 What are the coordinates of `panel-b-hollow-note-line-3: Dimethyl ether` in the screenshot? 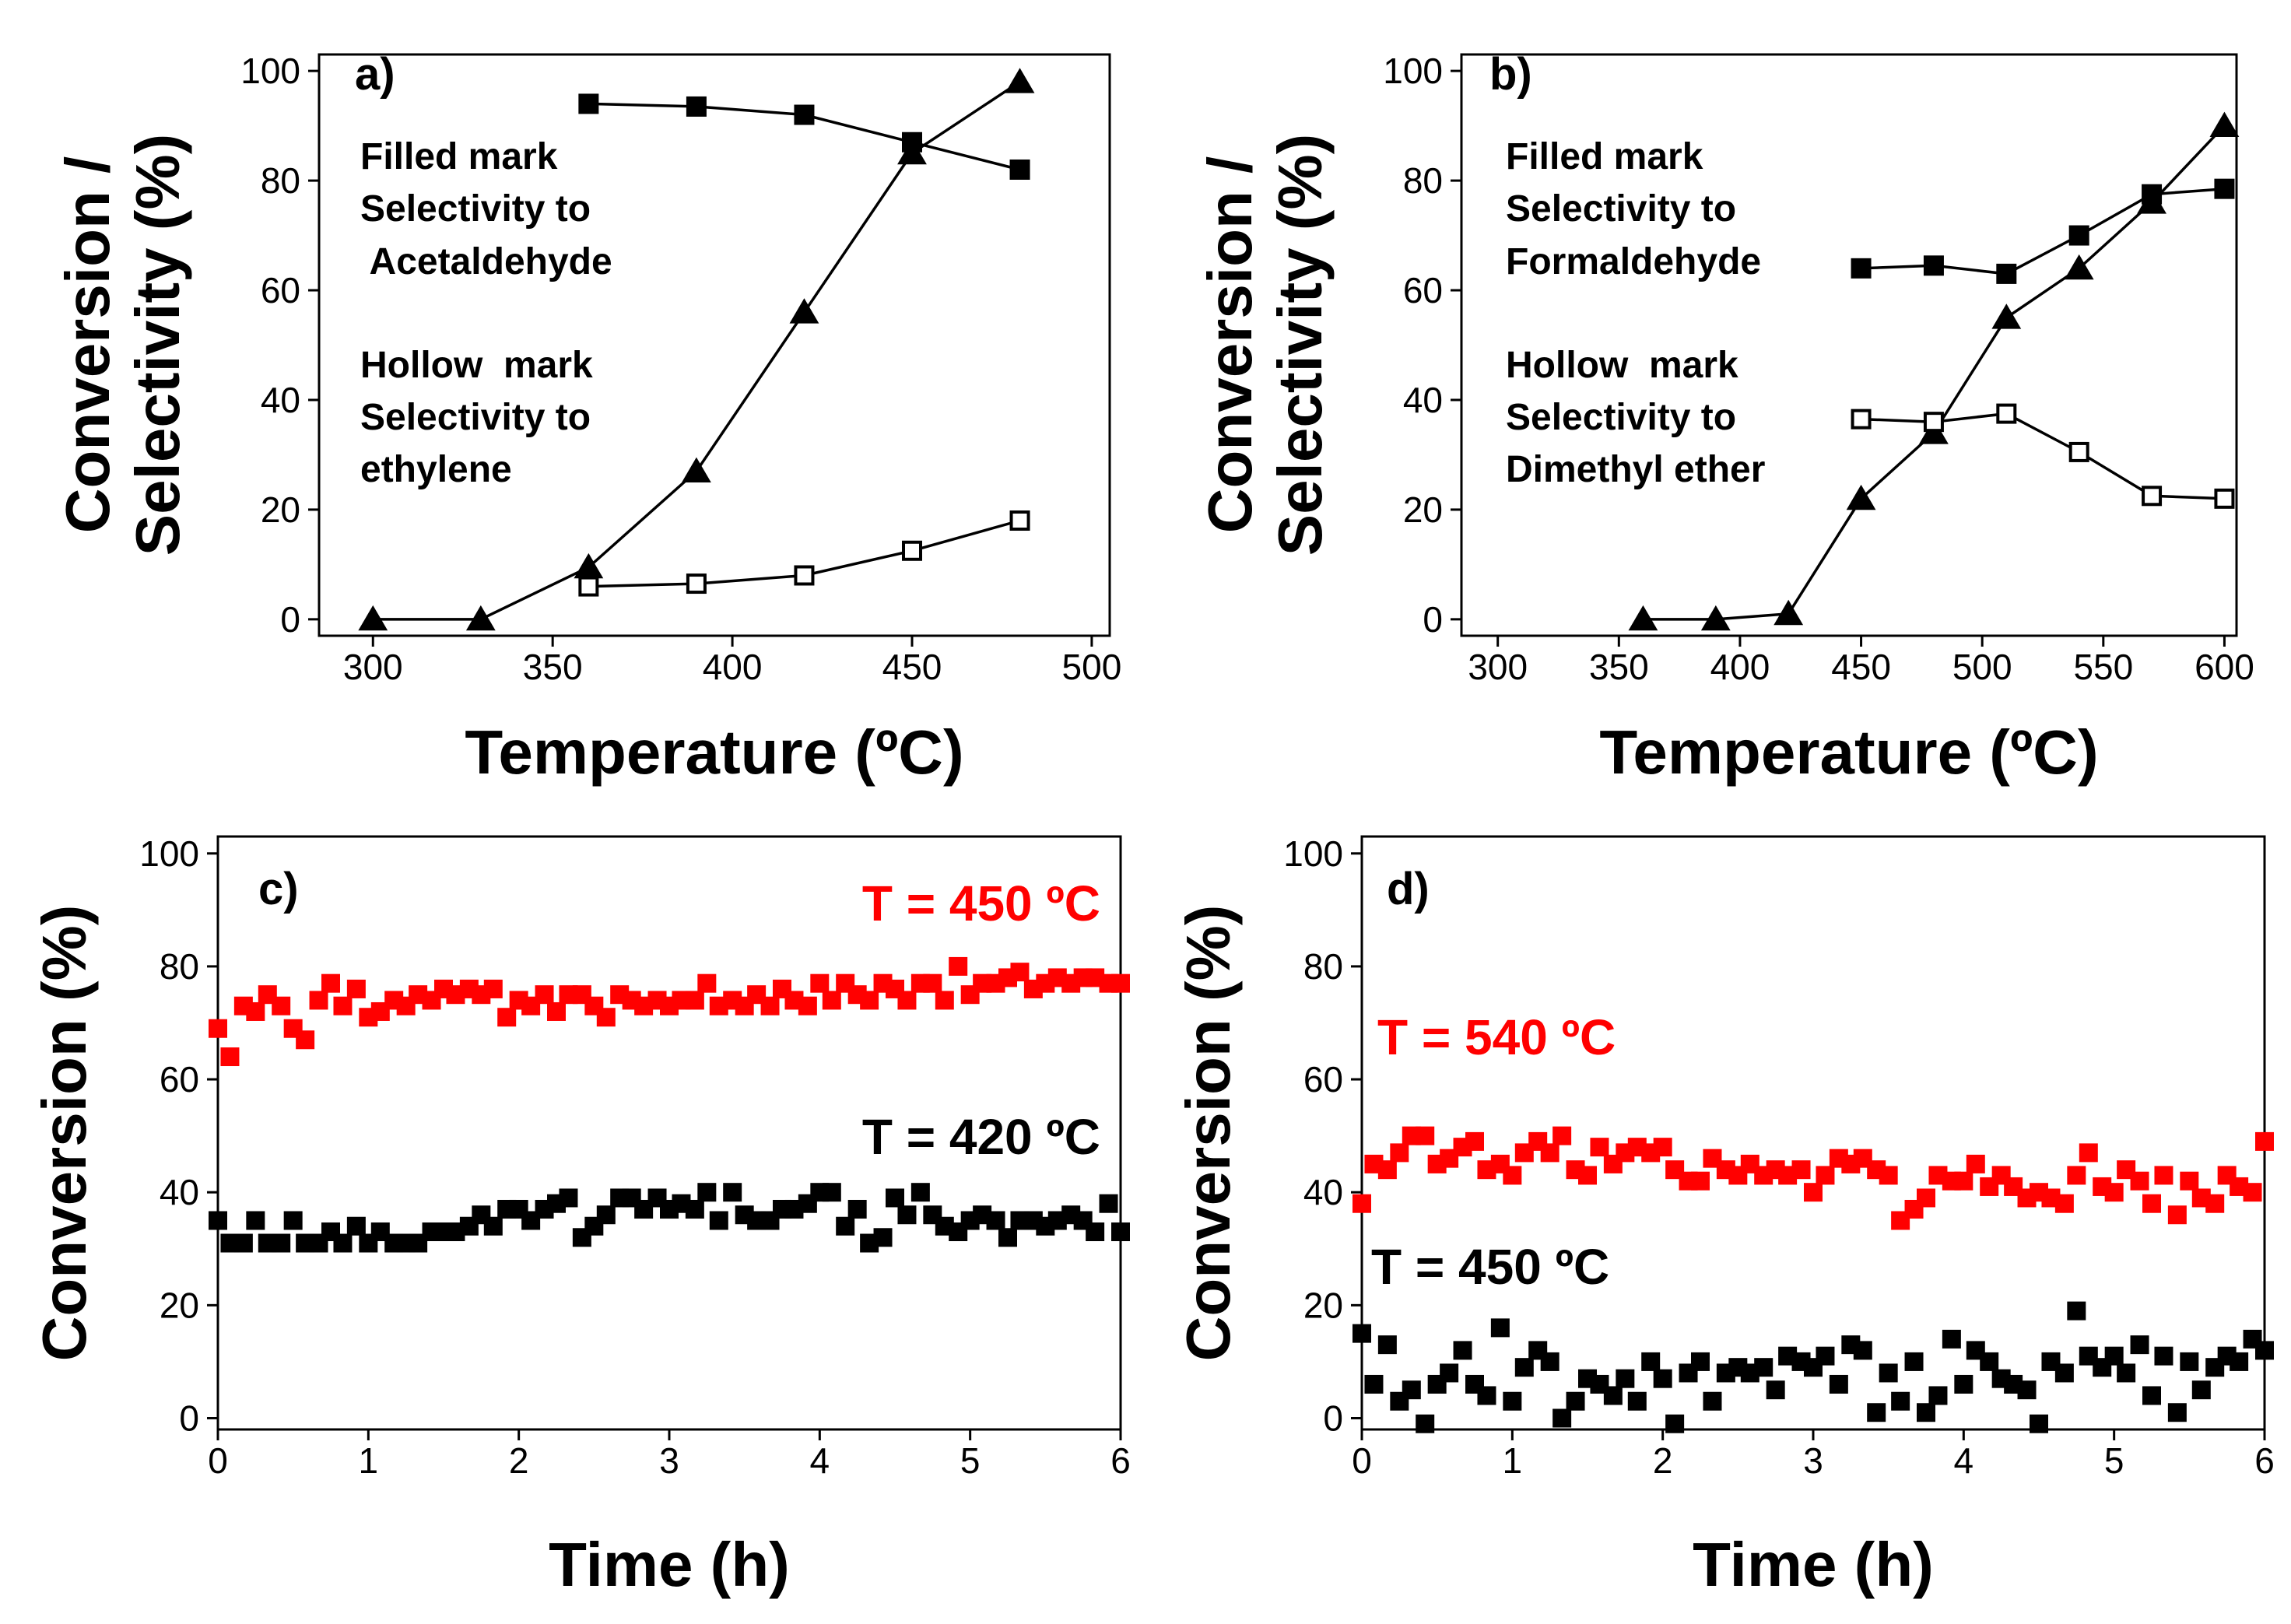 It's located at (1635, 470).